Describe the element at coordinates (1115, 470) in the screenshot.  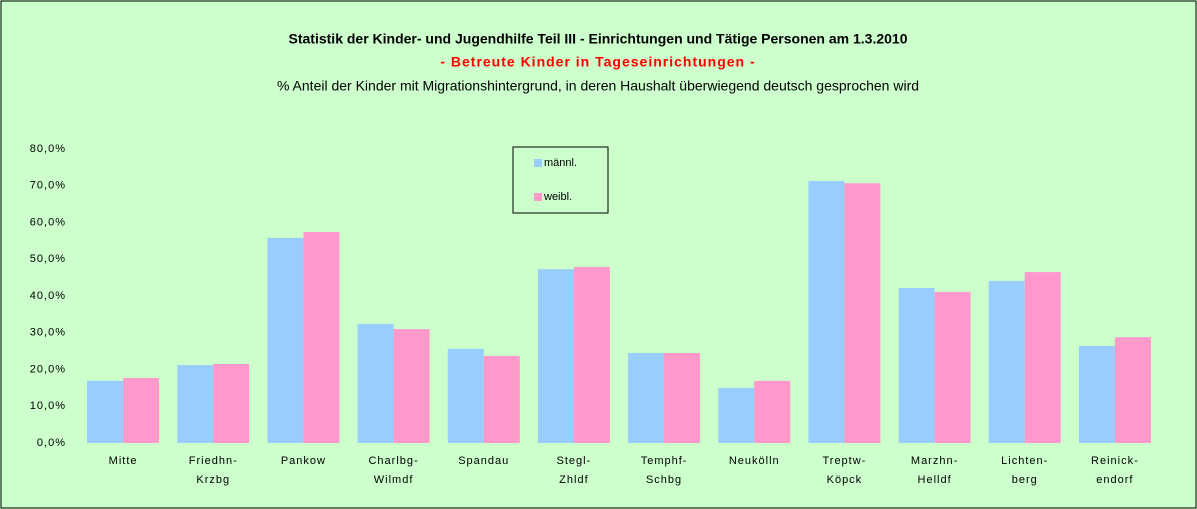
I see `x-tick-label: Reinick- endorf` at that location.